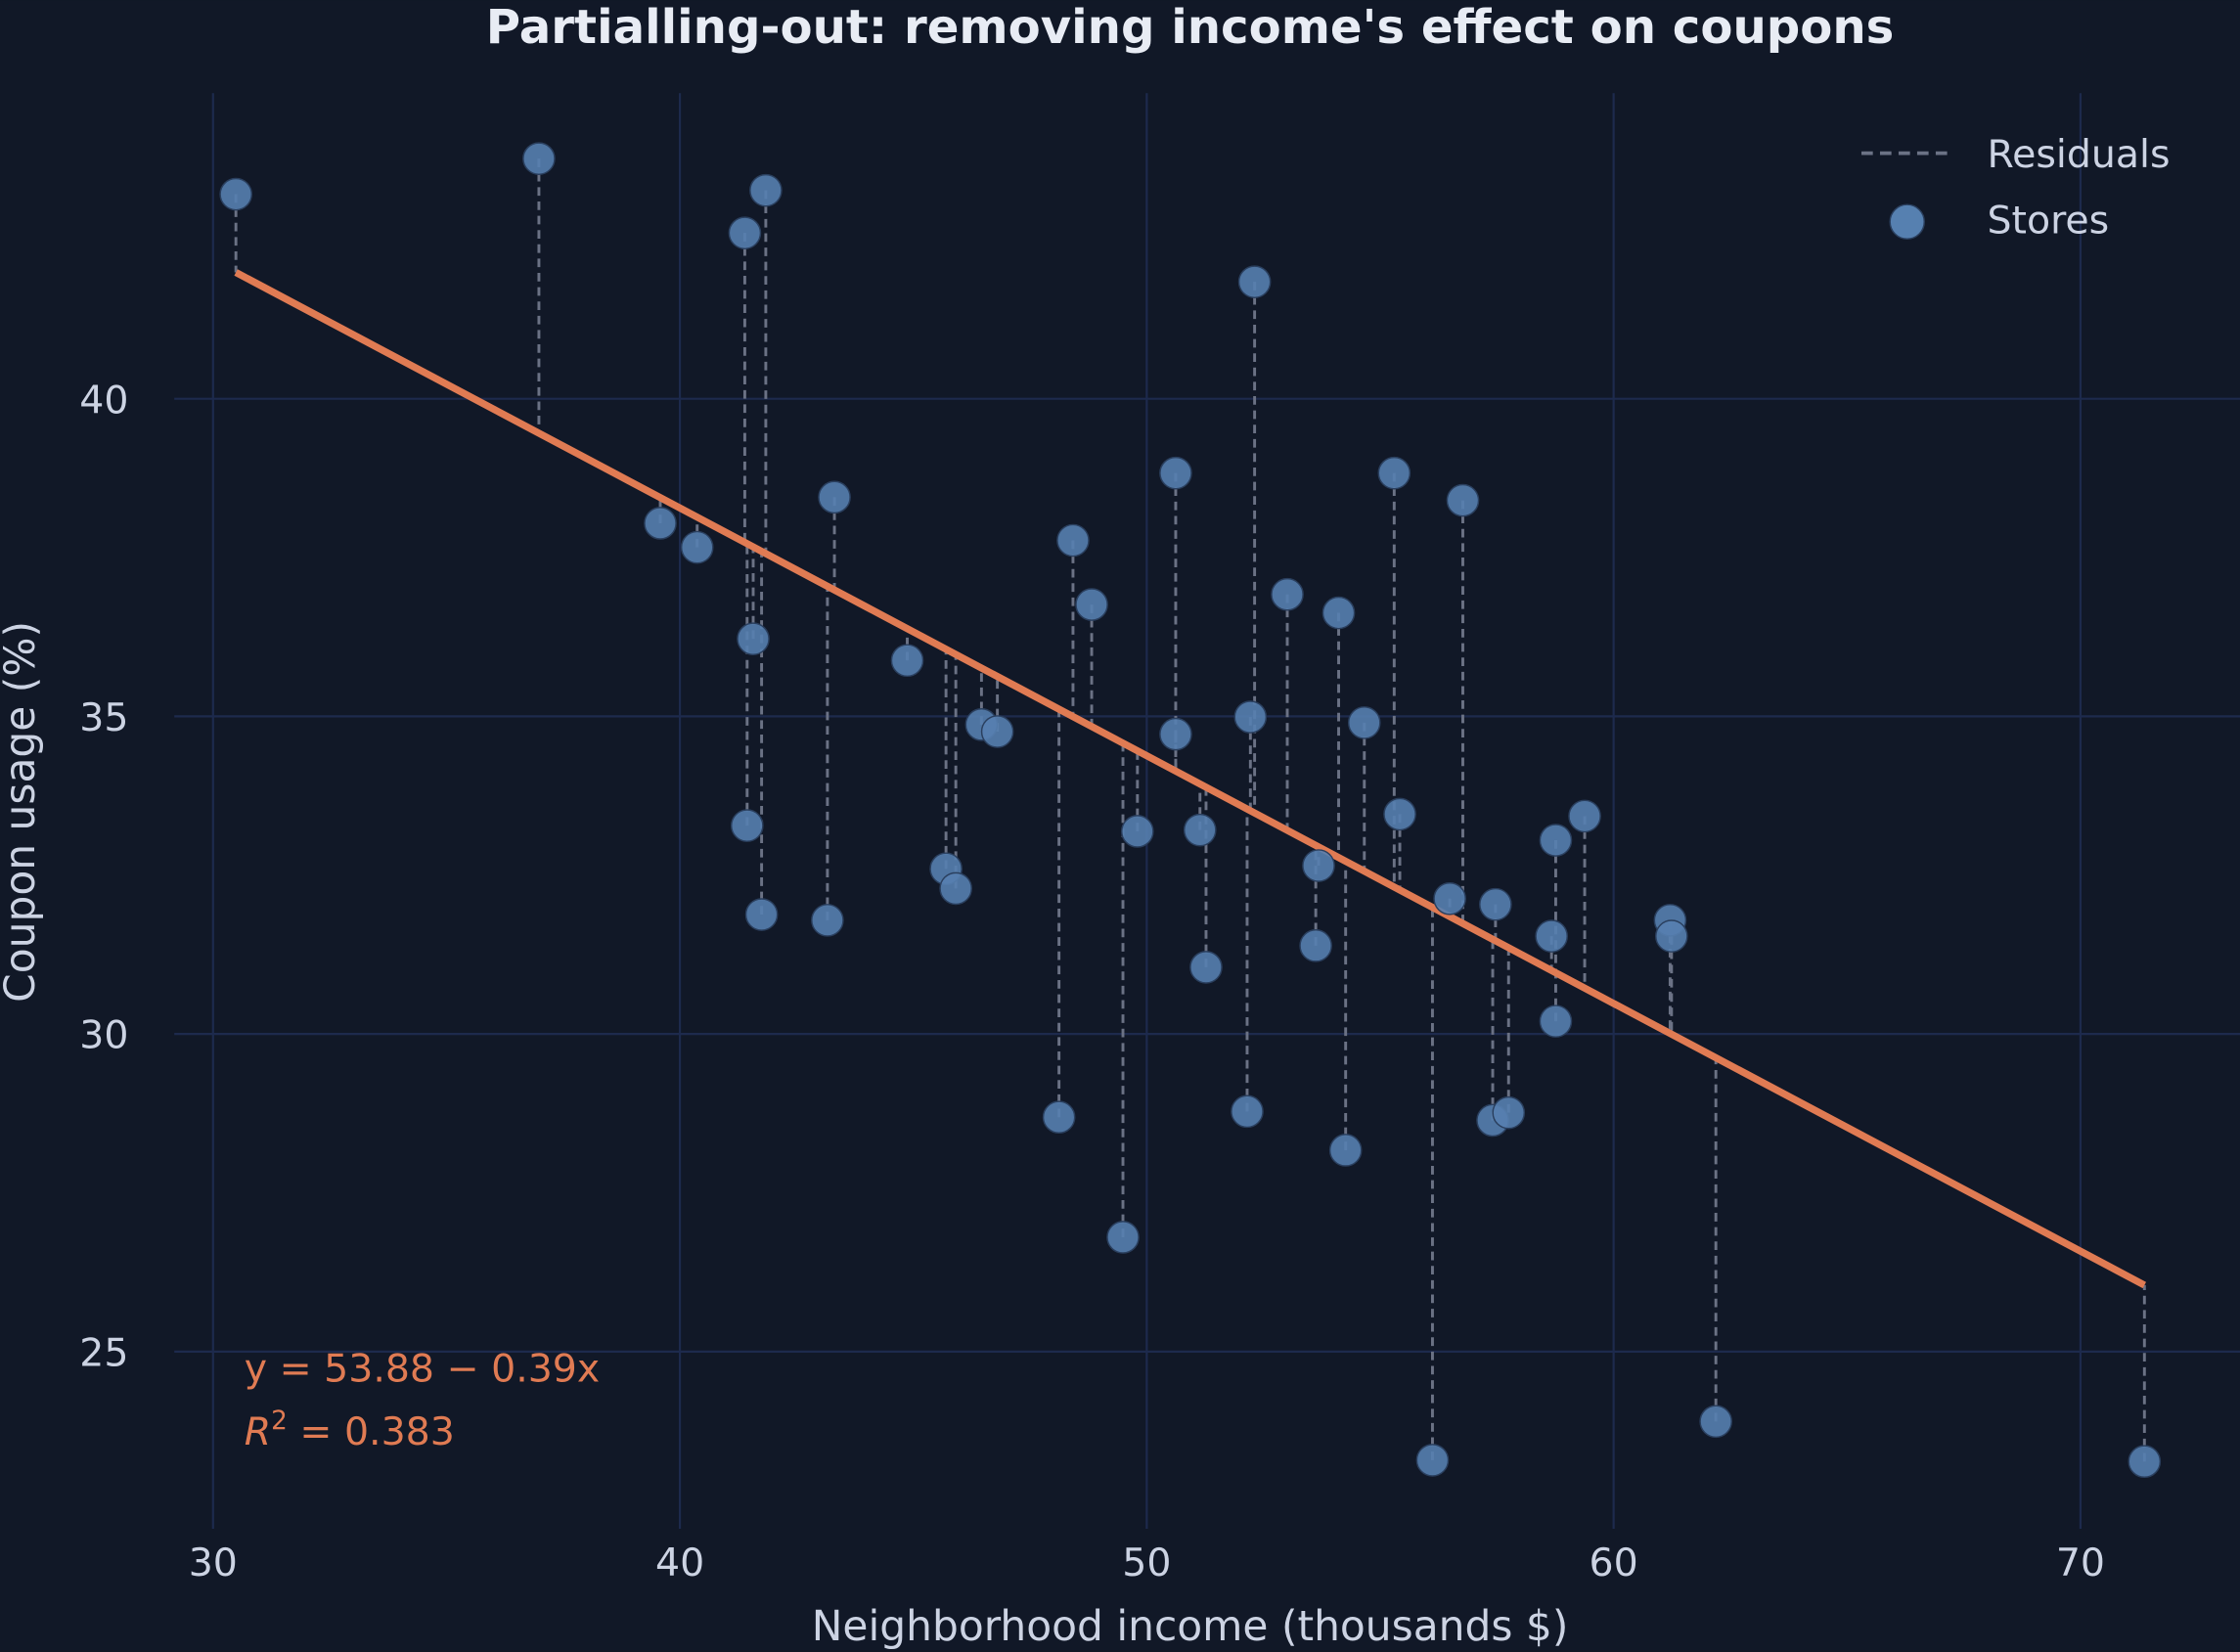 Image resolution: width=2240 pixels, height=1652 pixels. I want to click on y-tick-label: 35, so click(103, 718).